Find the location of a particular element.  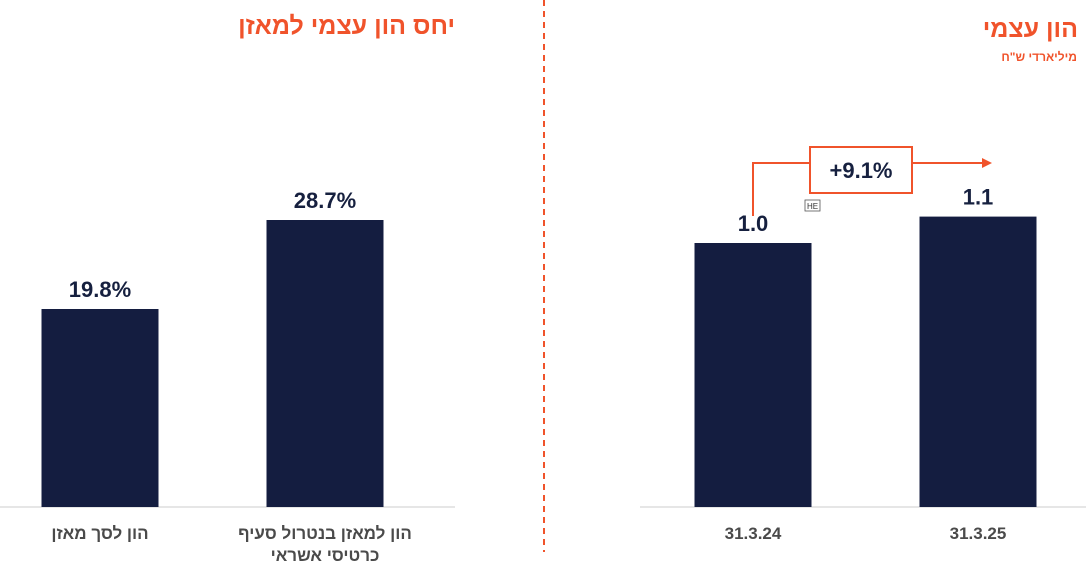

right-value-label-1: 1.1 is located at coordinates (978, 197).